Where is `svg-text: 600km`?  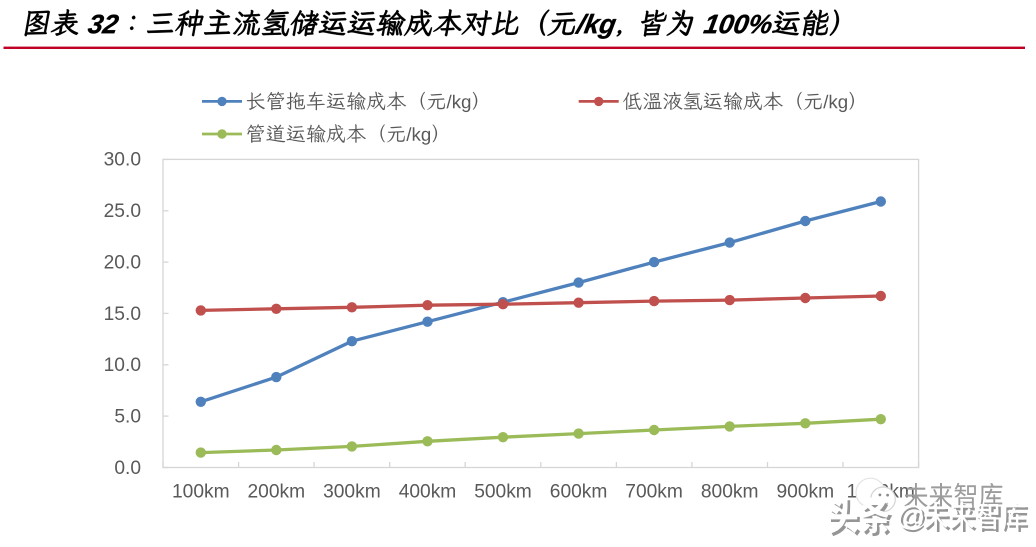
svg-text: 600km is located at coordinates (579, 492).